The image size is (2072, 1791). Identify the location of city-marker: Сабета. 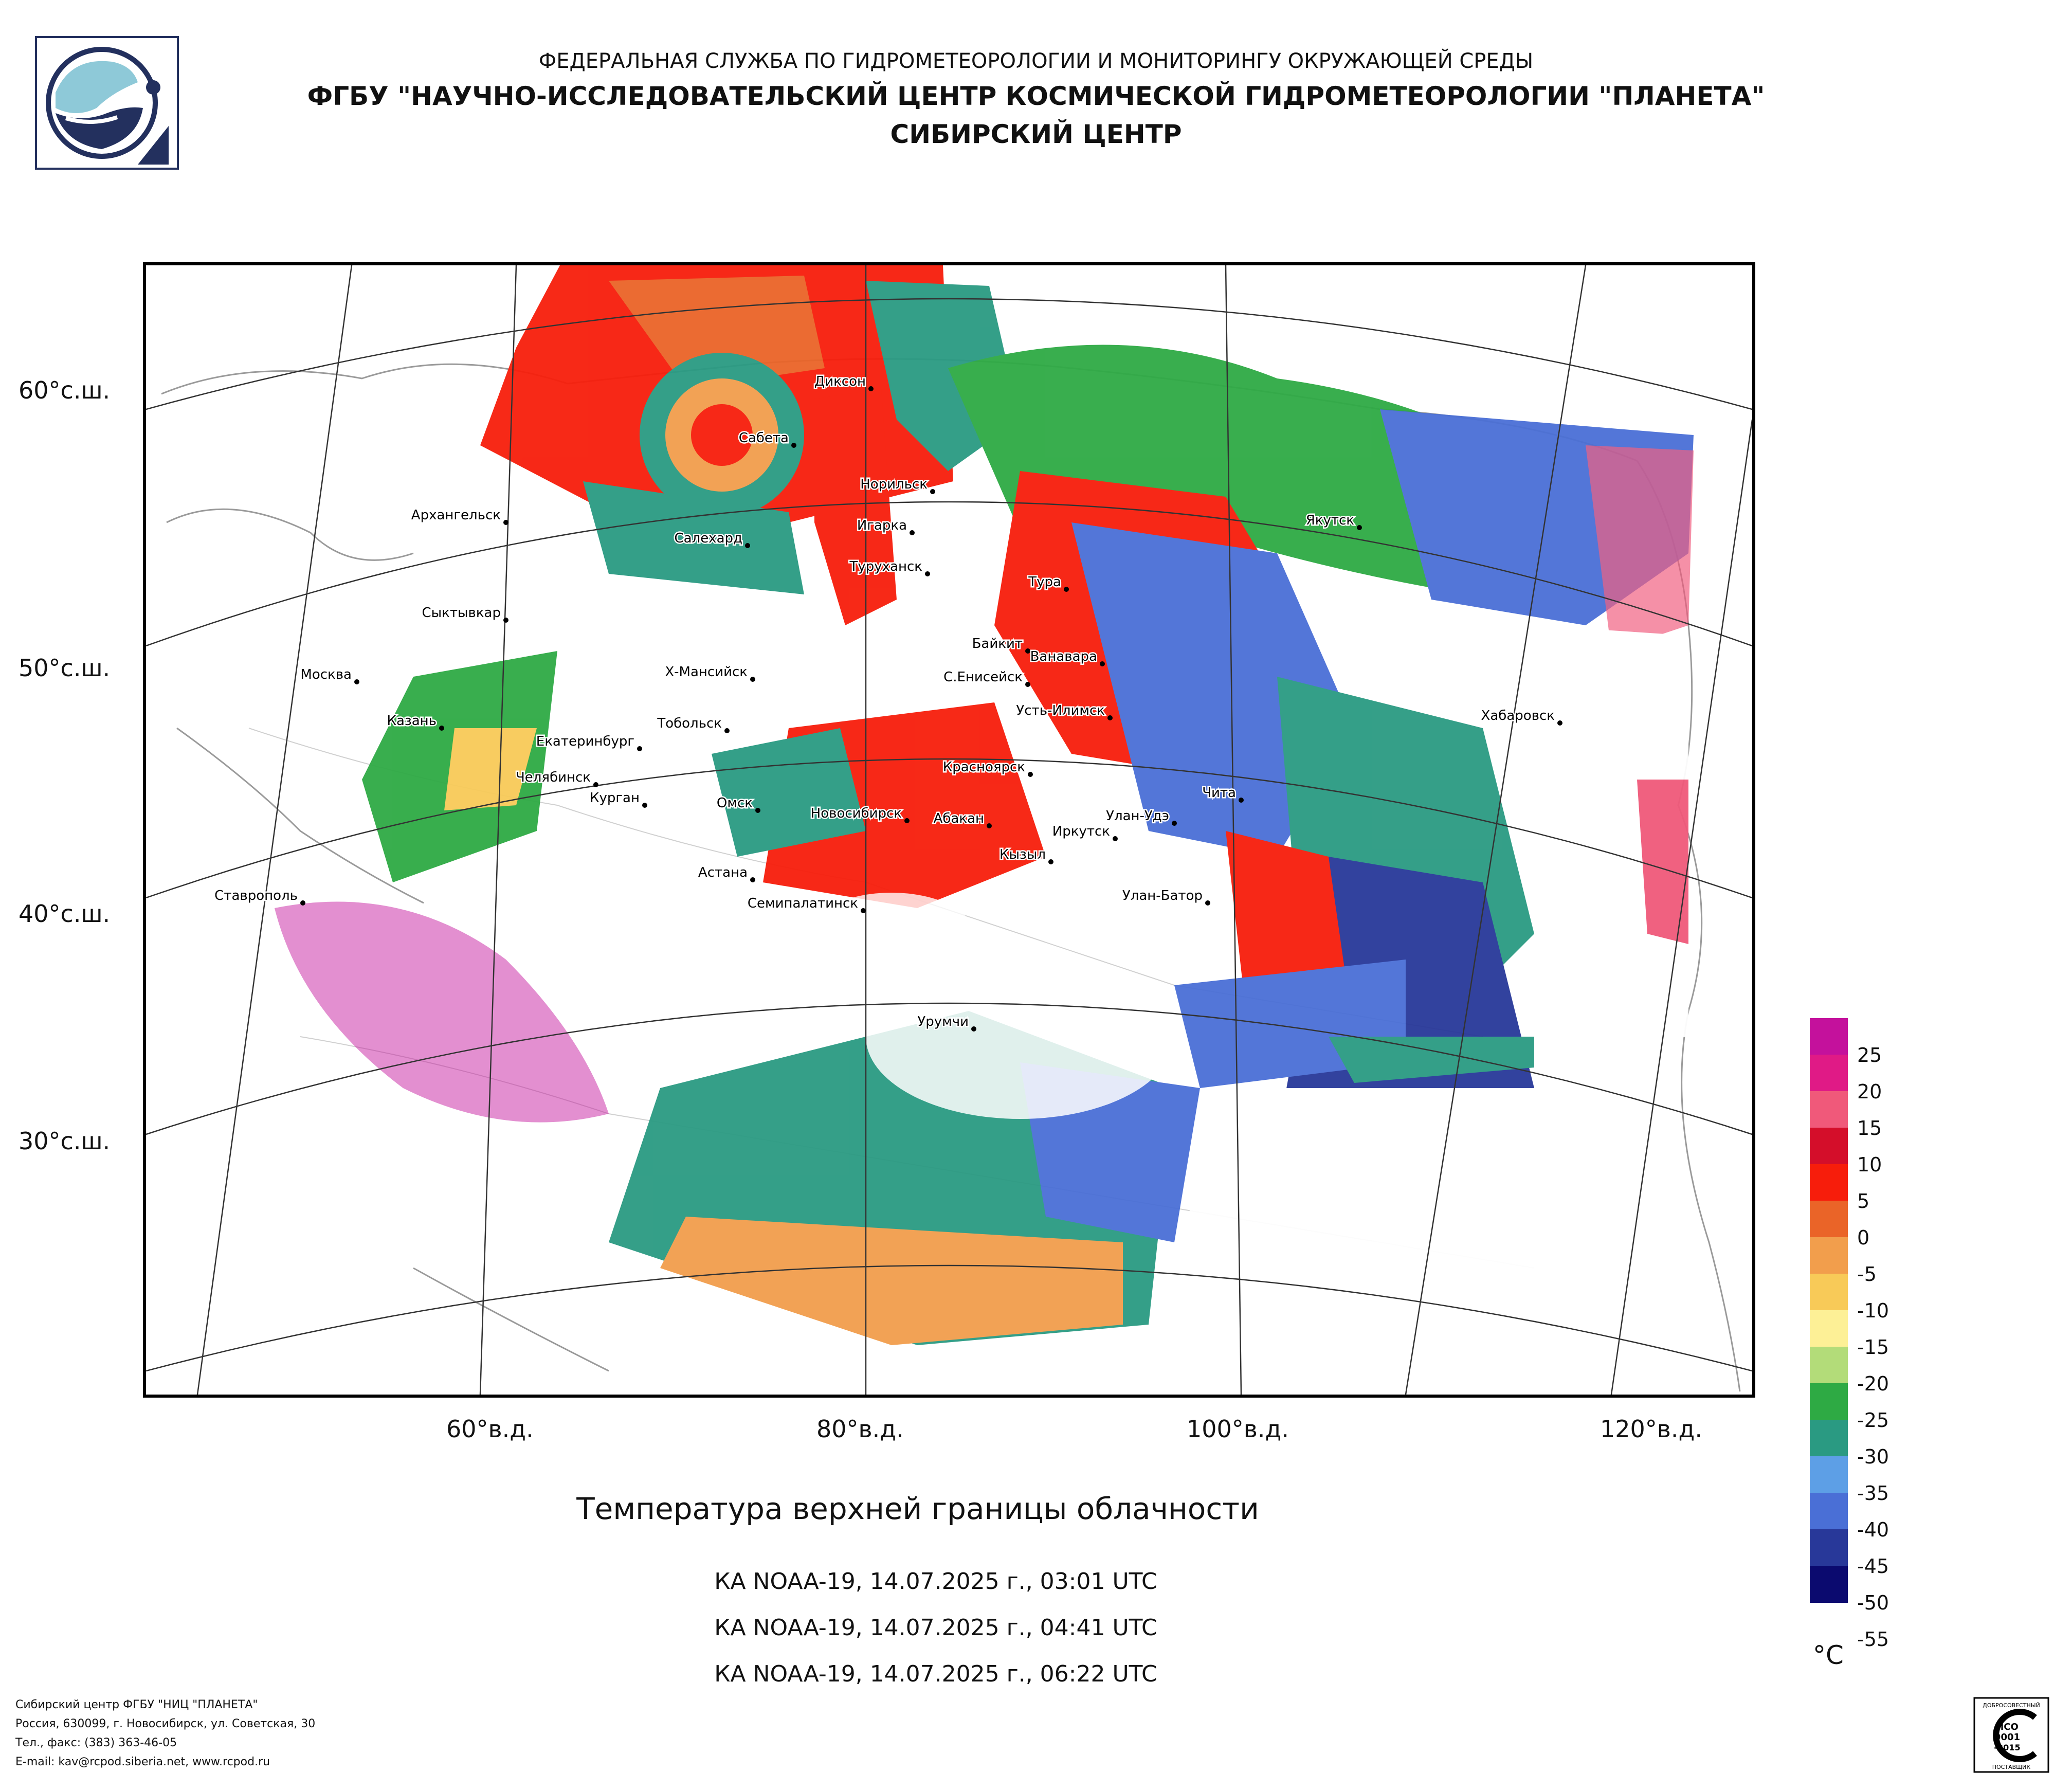
(766, 439).